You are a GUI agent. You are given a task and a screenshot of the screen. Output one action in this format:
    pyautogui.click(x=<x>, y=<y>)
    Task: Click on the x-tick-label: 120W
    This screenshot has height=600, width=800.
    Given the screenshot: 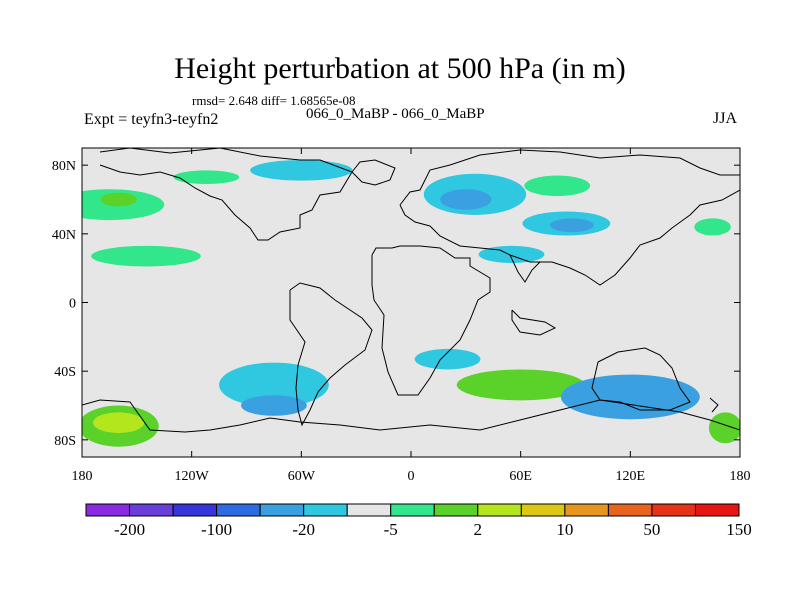 What is the action you would take?
    pyautogui.click(x=192, y=476)
    